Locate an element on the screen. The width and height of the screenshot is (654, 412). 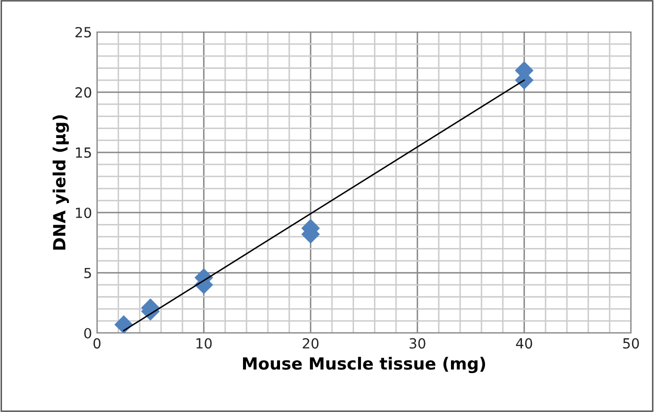
x-tick-label: 0 is located at coordinates (96, 343).